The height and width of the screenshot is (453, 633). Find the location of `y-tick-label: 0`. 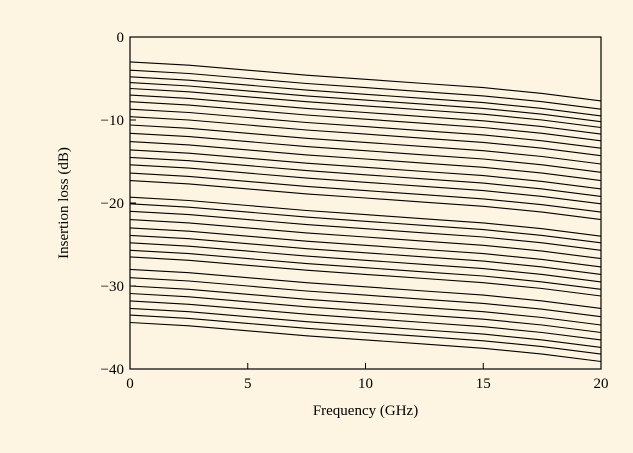

y-tick-label: 0 is located at coordinates (121, 38).